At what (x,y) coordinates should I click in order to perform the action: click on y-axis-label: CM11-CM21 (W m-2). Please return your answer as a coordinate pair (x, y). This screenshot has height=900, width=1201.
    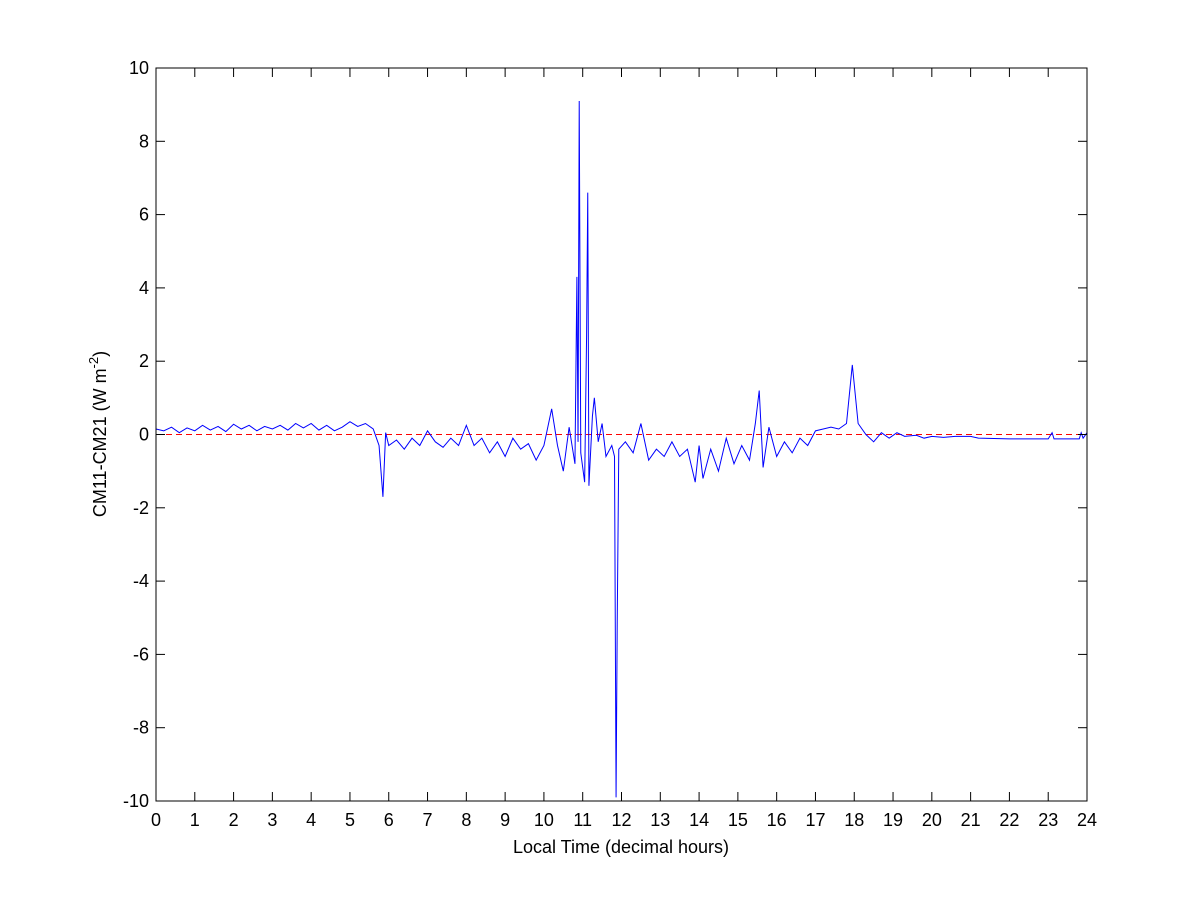
    Looking at the image, I should click on (98, 434).